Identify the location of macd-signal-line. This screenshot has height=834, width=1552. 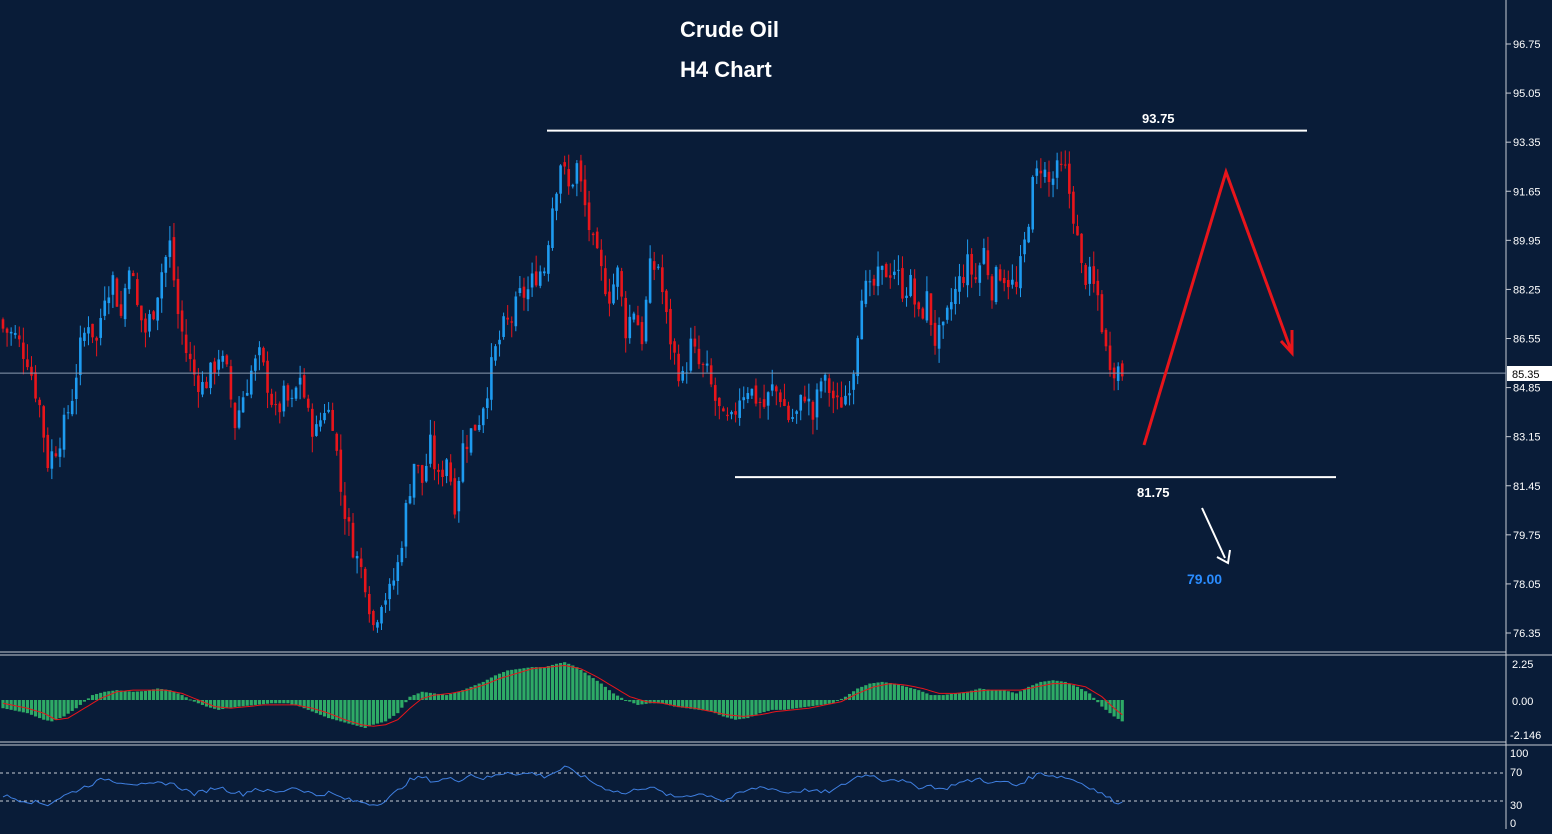
(562, 695).